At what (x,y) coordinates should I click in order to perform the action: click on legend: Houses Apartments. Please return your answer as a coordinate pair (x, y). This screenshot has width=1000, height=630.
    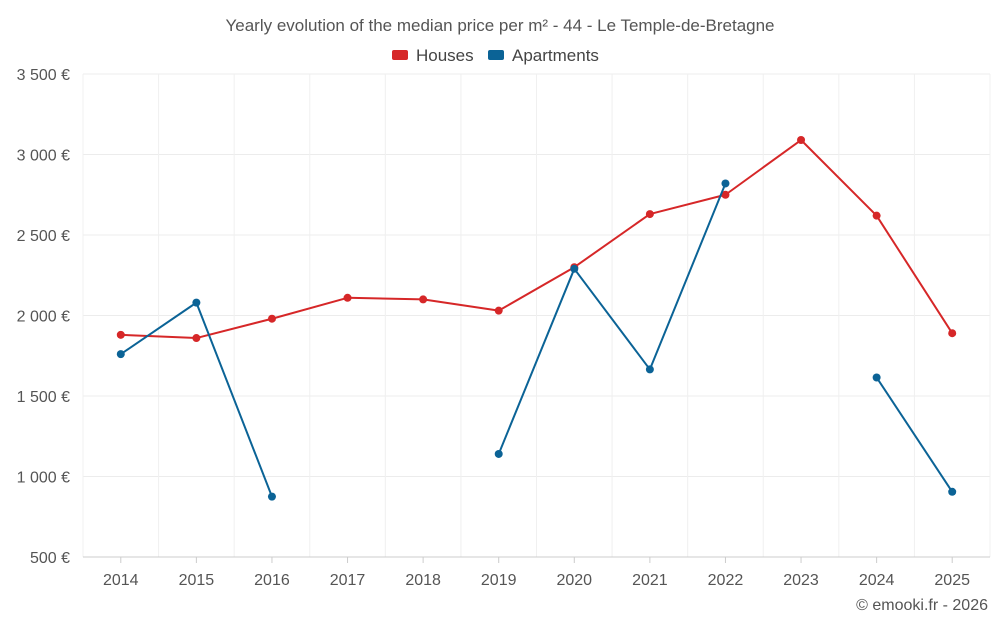
    Looking at the image, I should click on (495, 55).